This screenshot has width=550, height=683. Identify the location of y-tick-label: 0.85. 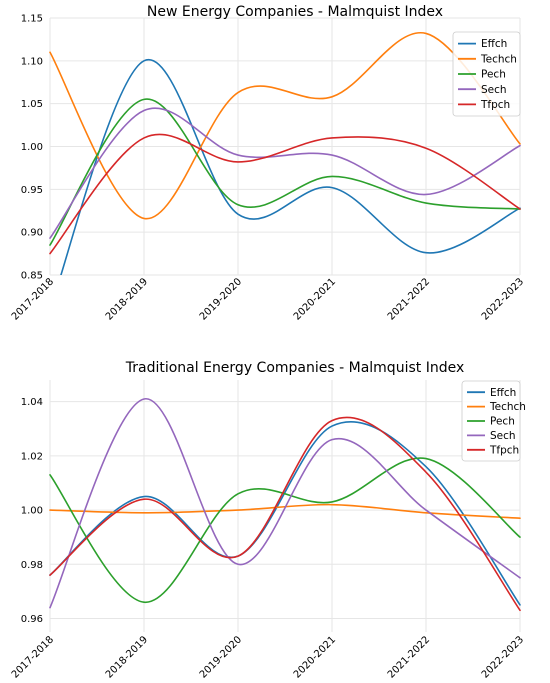
(32, 276).